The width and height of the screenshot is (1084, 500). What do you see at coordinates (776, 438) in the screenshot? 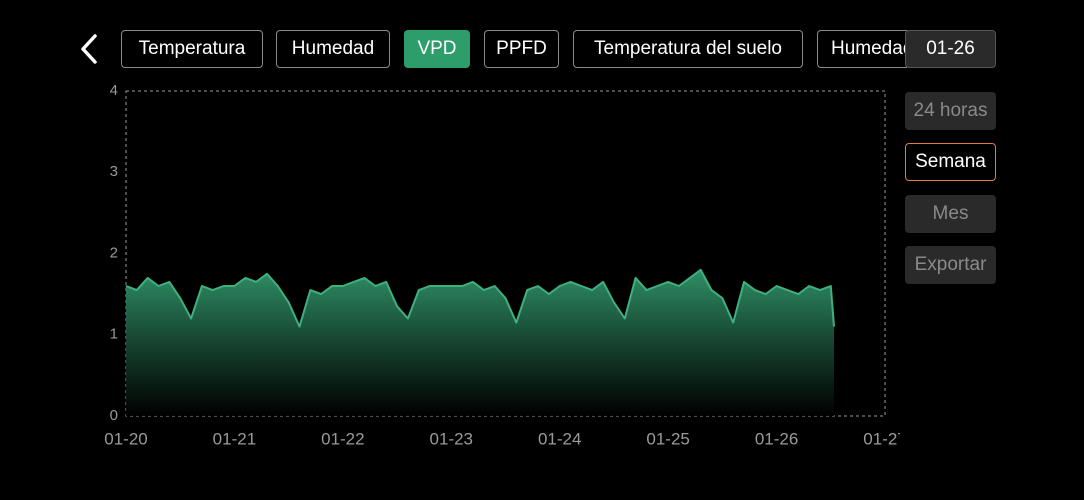
I see `x-tick-label: 01-26` at bounding box center [776, 438].